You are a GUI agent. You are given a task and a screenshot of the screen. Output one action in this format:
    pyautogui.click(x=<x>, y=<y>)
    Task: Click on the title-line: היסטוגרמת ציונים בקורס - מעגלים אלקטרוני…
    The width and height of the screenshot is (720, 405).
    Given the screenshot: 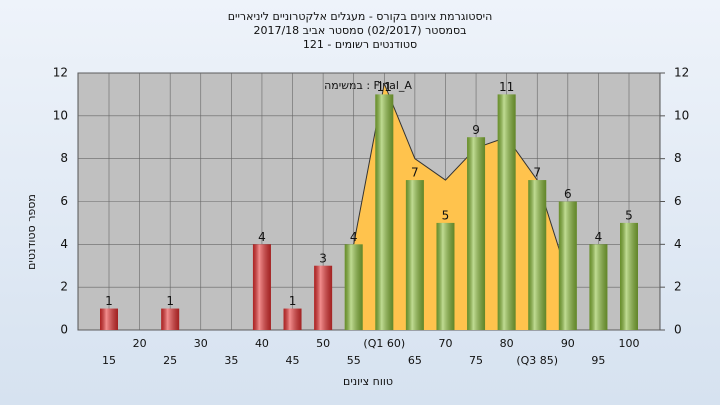 What is the action you would take?
    pyautogui.click(x=360, y=16)
    